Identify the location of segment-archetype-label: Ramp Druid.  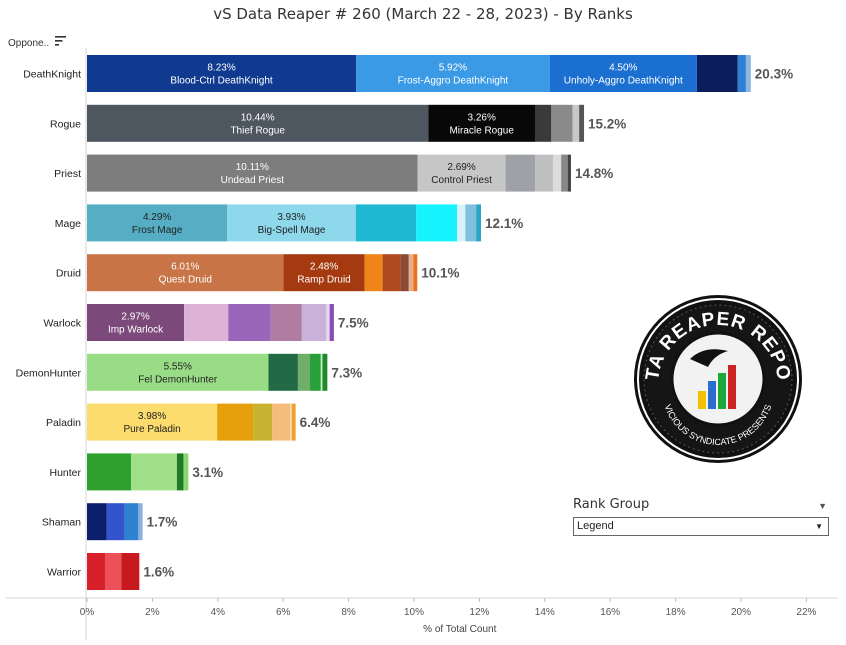
(323, 280).